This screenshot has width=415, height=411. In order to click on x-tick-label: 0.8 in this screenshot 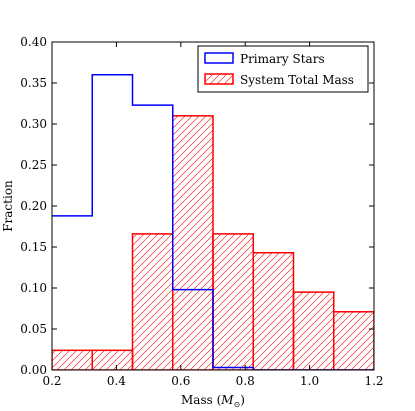, I will do `click(245, 381)`.